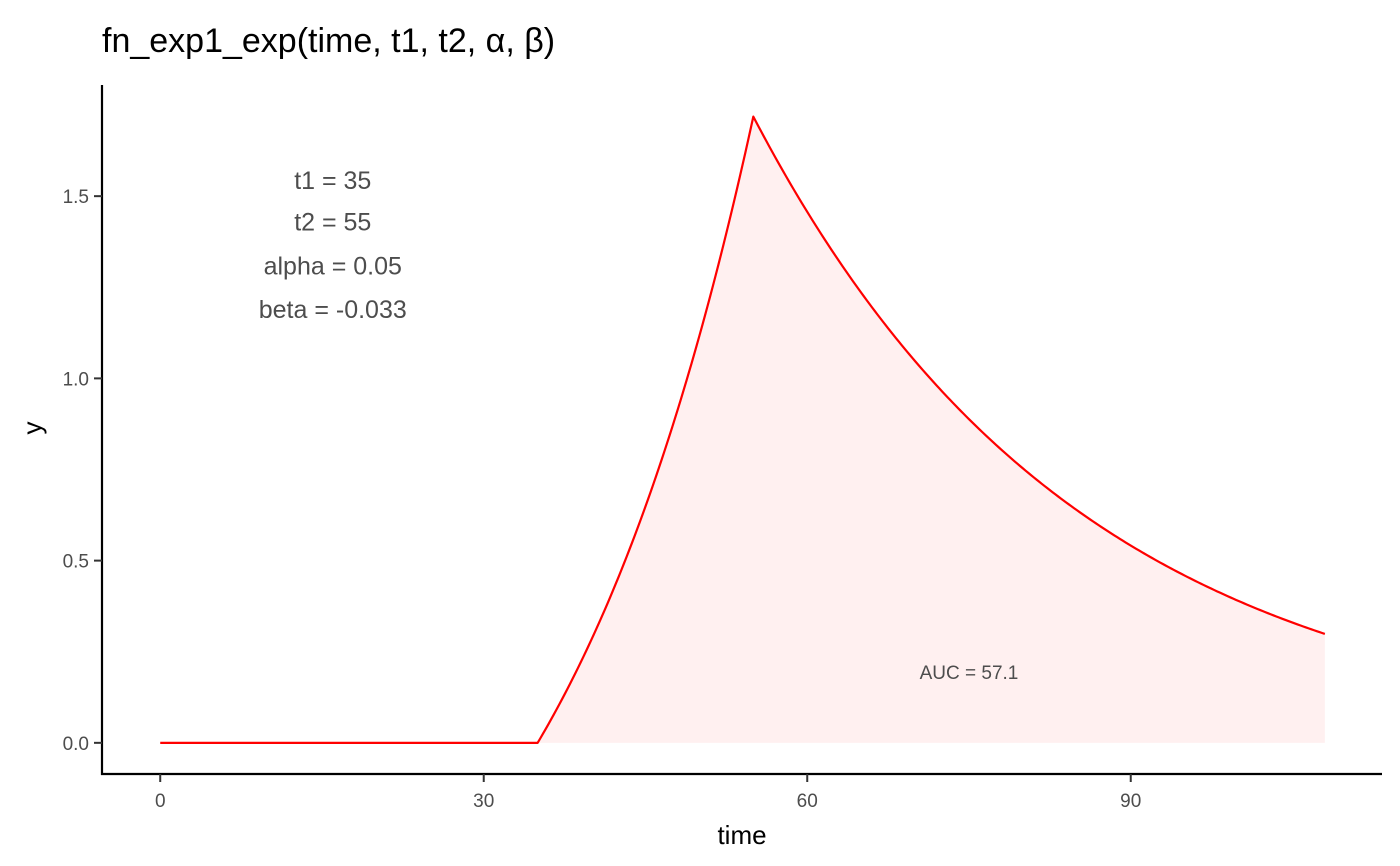 This screenshot has height=866, width=1400. Describe the element at coordinates (32, 428) in the screenshot. I see `y-axis-title: y` at that location.